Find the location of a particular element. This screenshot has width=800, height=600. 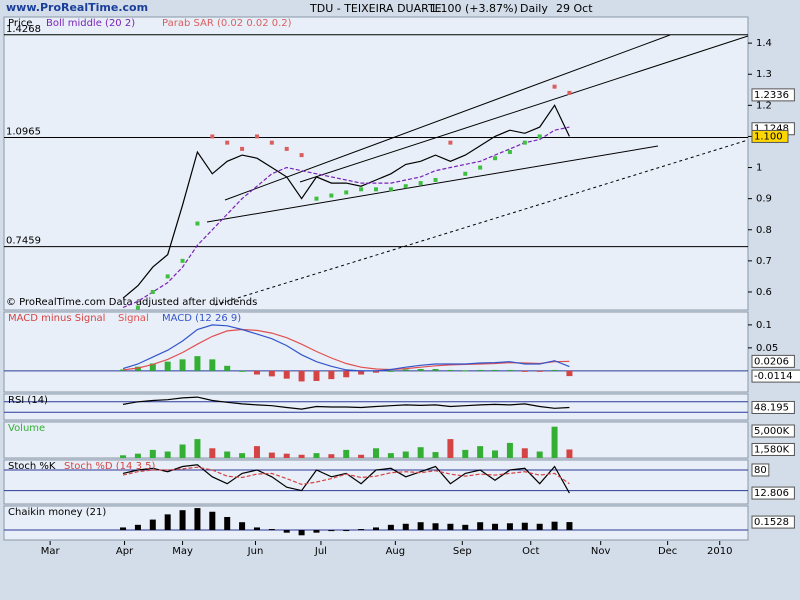

date: 29 Oct is located at coordinates (574, 8).